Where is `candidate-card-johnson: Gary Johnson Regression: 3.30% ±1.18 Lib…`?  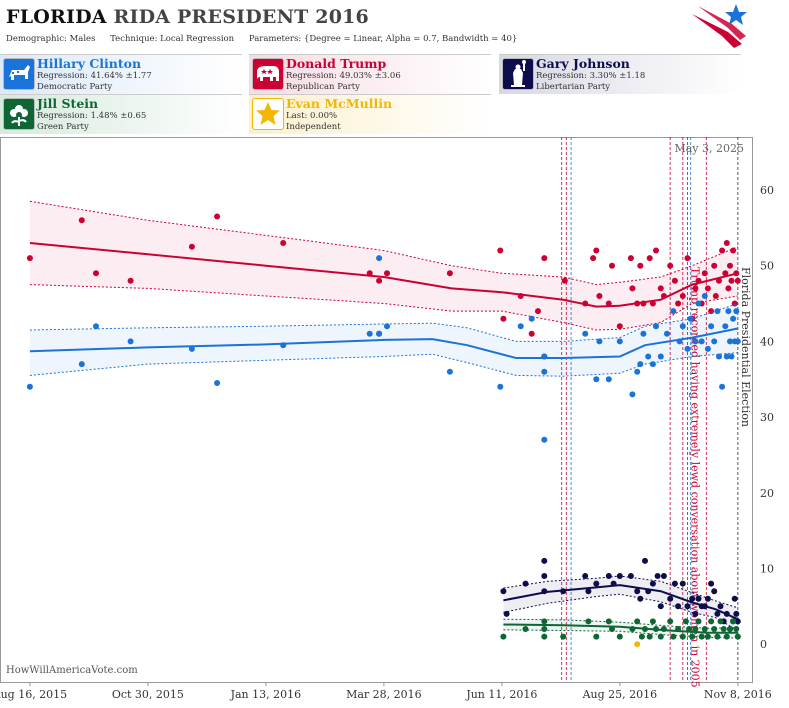
candidate-card-johnson: Gary Johnson Regression: 3.30% ±1.18 Lib… is located at coordinates (620, 74).